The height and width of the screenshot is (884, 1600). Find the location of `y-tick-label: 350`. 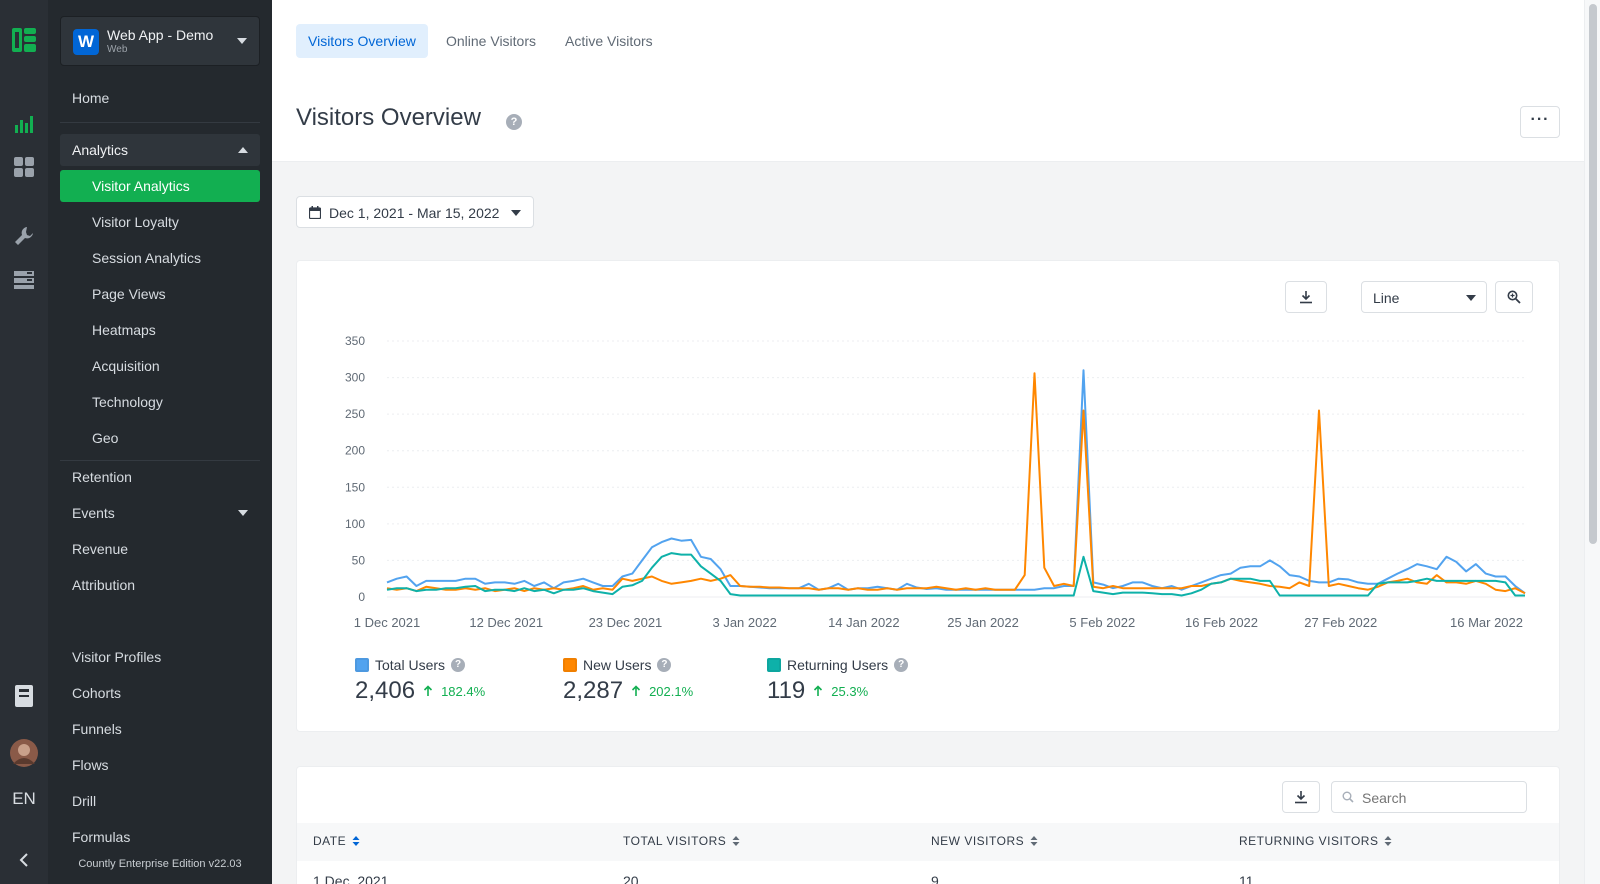

y-tick-label: 350 is located at coordinates (355, 341).